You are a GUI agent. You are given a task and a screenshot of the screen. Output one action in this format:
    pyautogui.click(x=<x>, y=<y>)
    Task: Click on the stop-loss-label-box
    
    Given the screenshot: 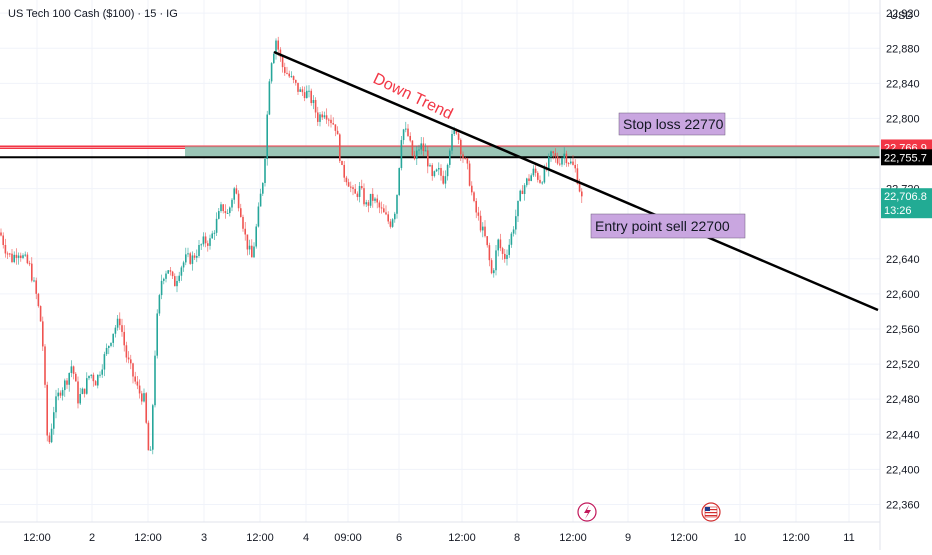 What is the action you would take?
    pyautogui.click(x=672, y=124)
    